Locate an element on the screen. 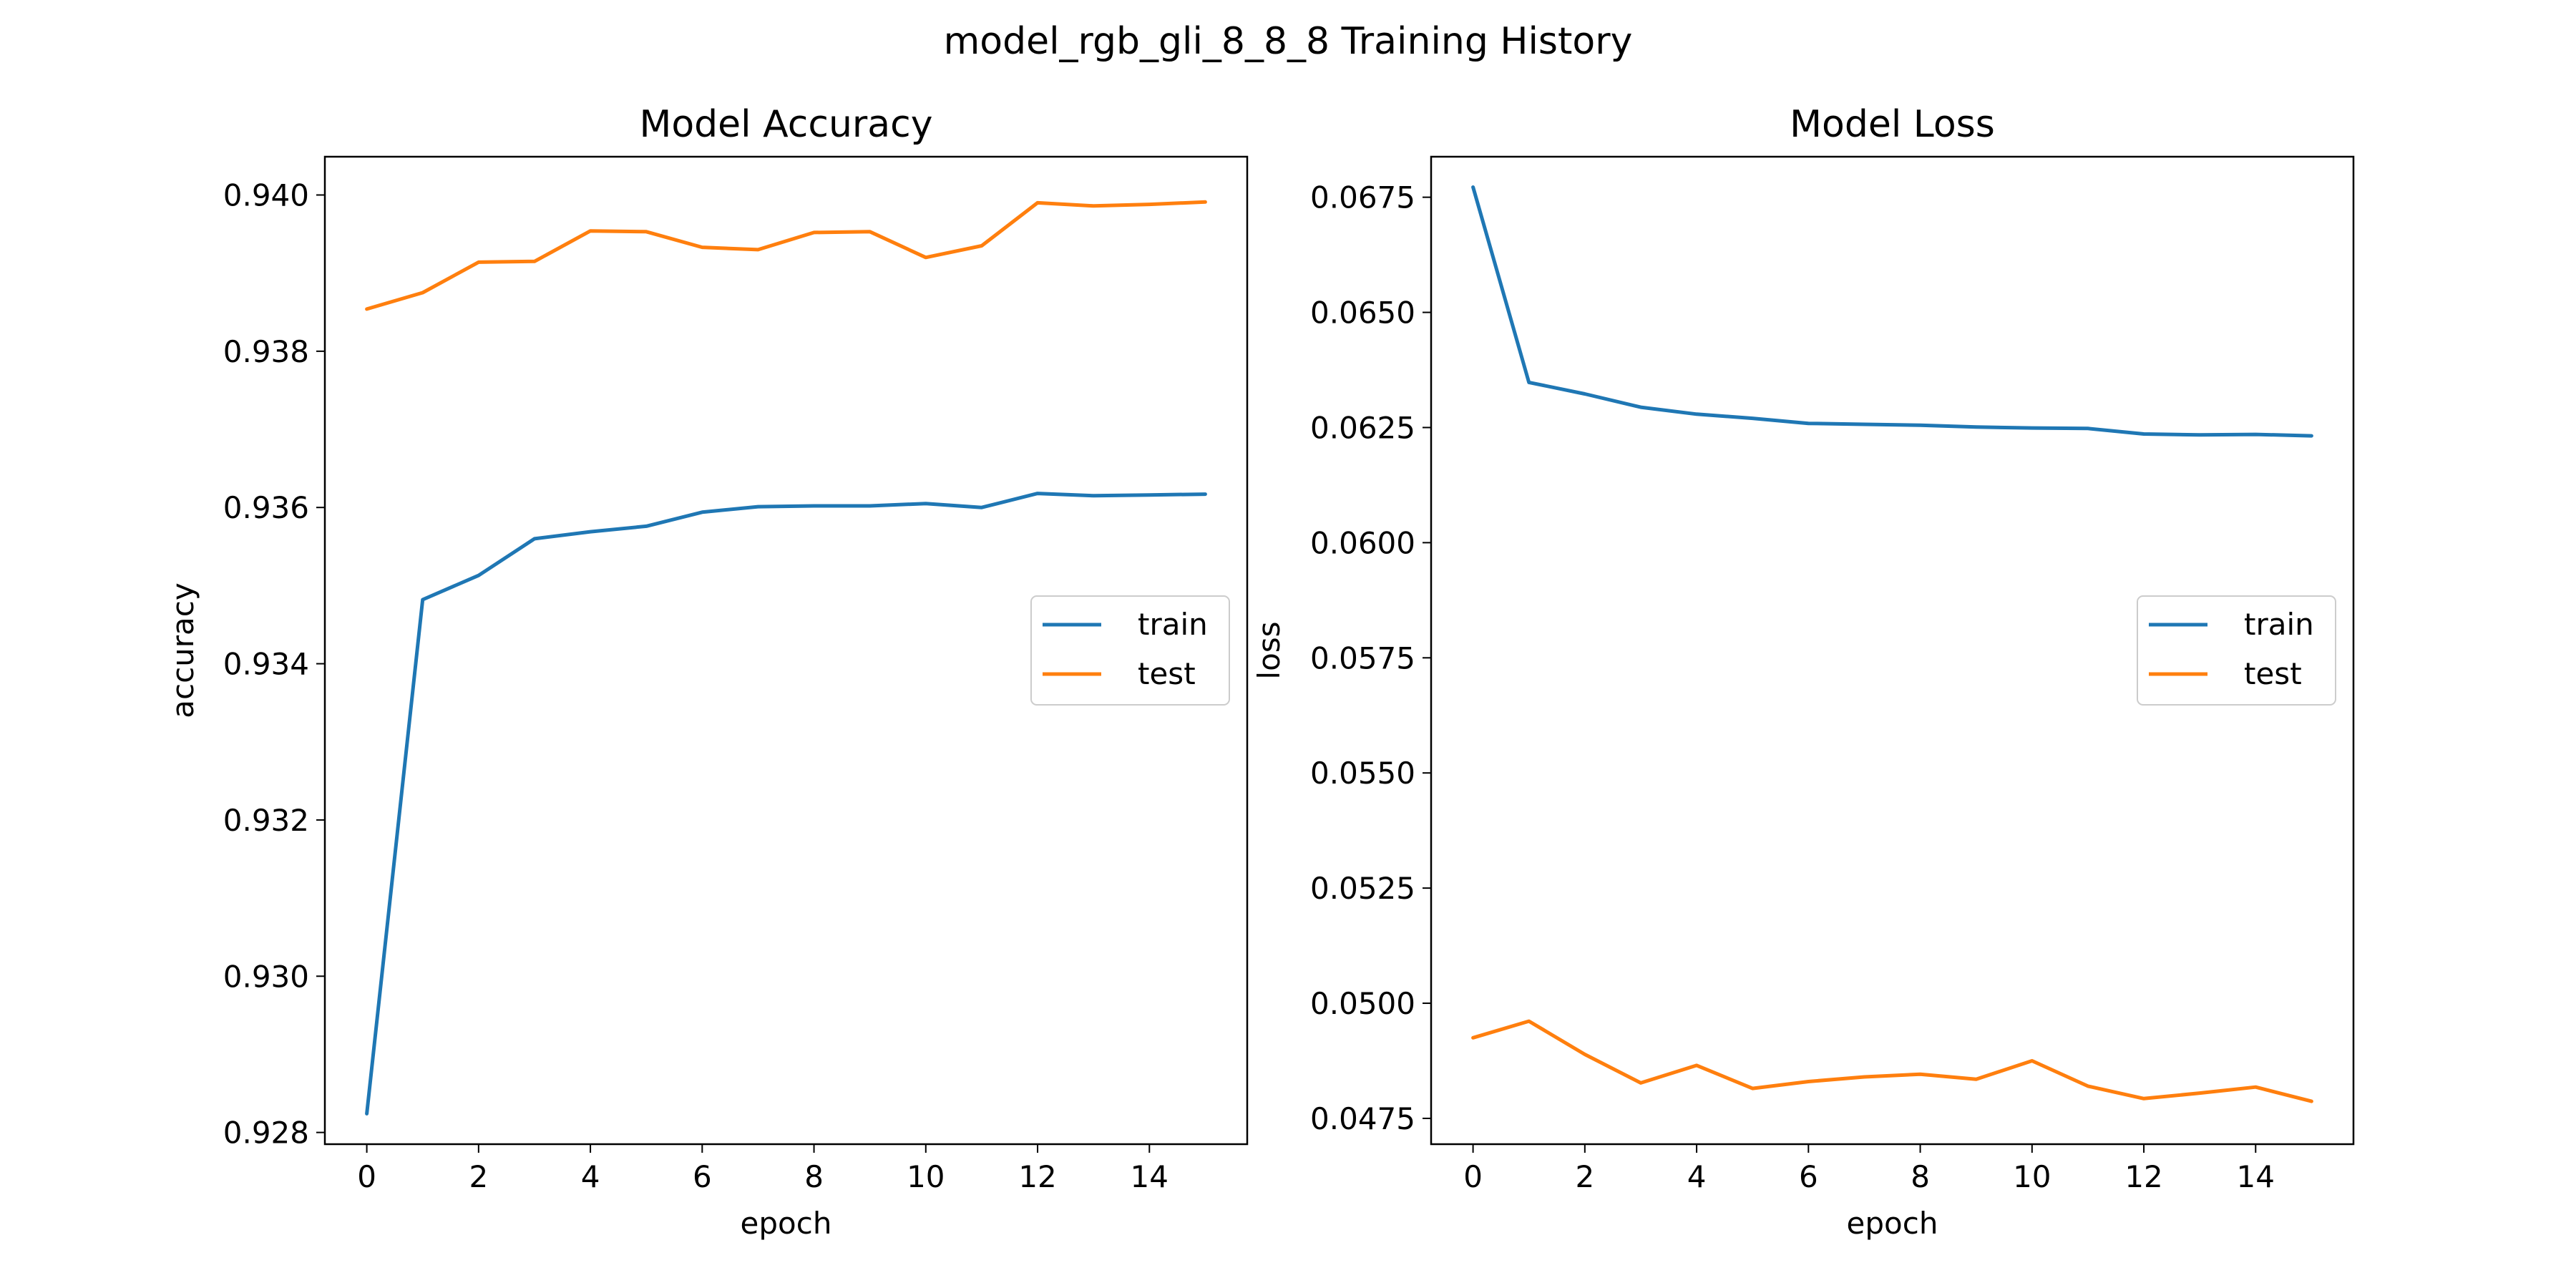  chart-2-x-tick-label: 6 is located at coordinates (1808, 1176).